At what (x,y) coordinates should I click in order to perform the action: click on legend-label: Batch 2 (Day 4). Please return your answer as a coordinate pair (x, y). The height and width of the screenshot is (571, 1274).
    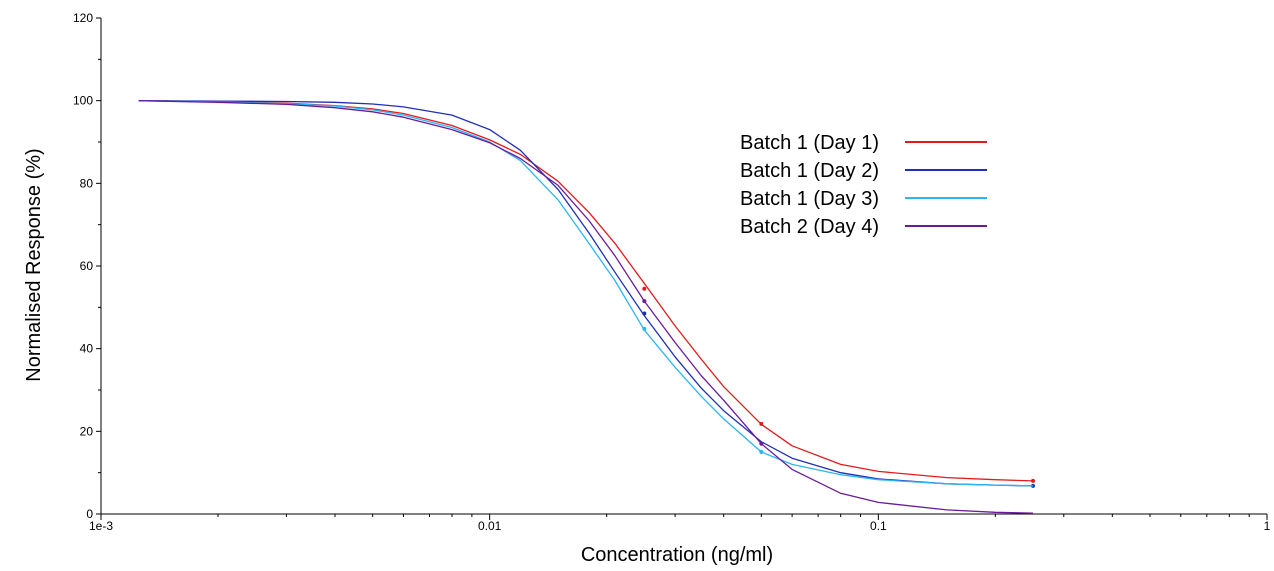
    Looking at the image, I should click on (809, 227).